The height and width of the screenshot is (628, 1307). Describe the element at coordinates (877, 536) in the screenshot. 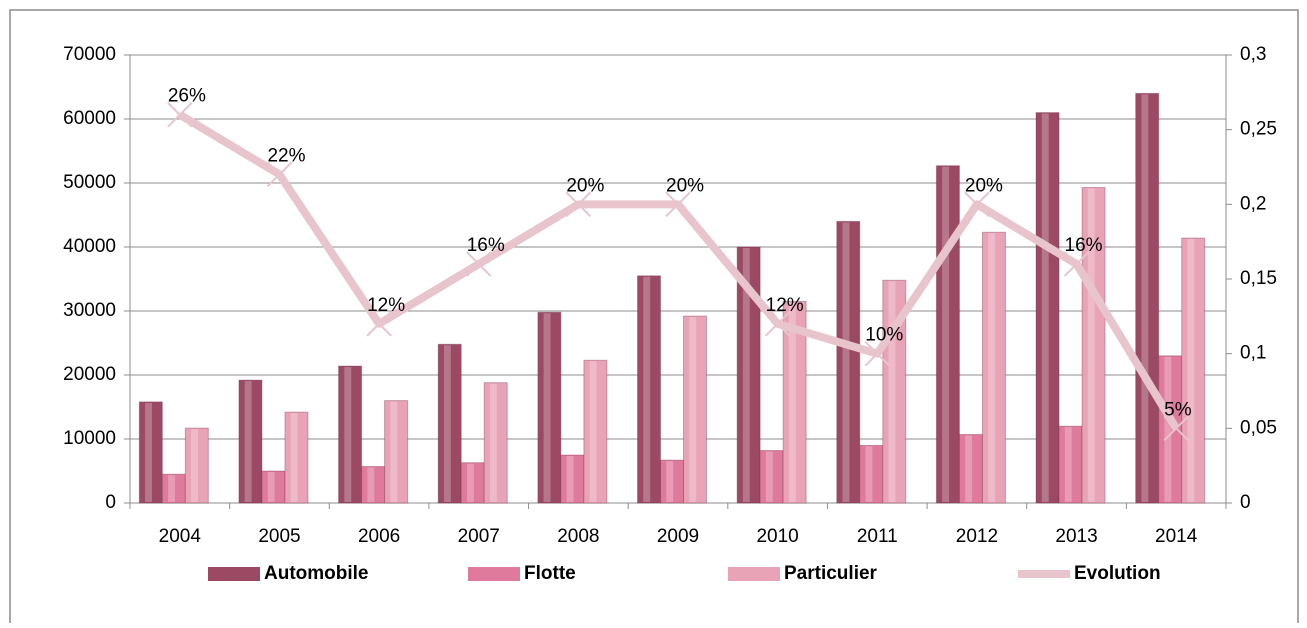

I see `x-tick-label: 2011` at that location.